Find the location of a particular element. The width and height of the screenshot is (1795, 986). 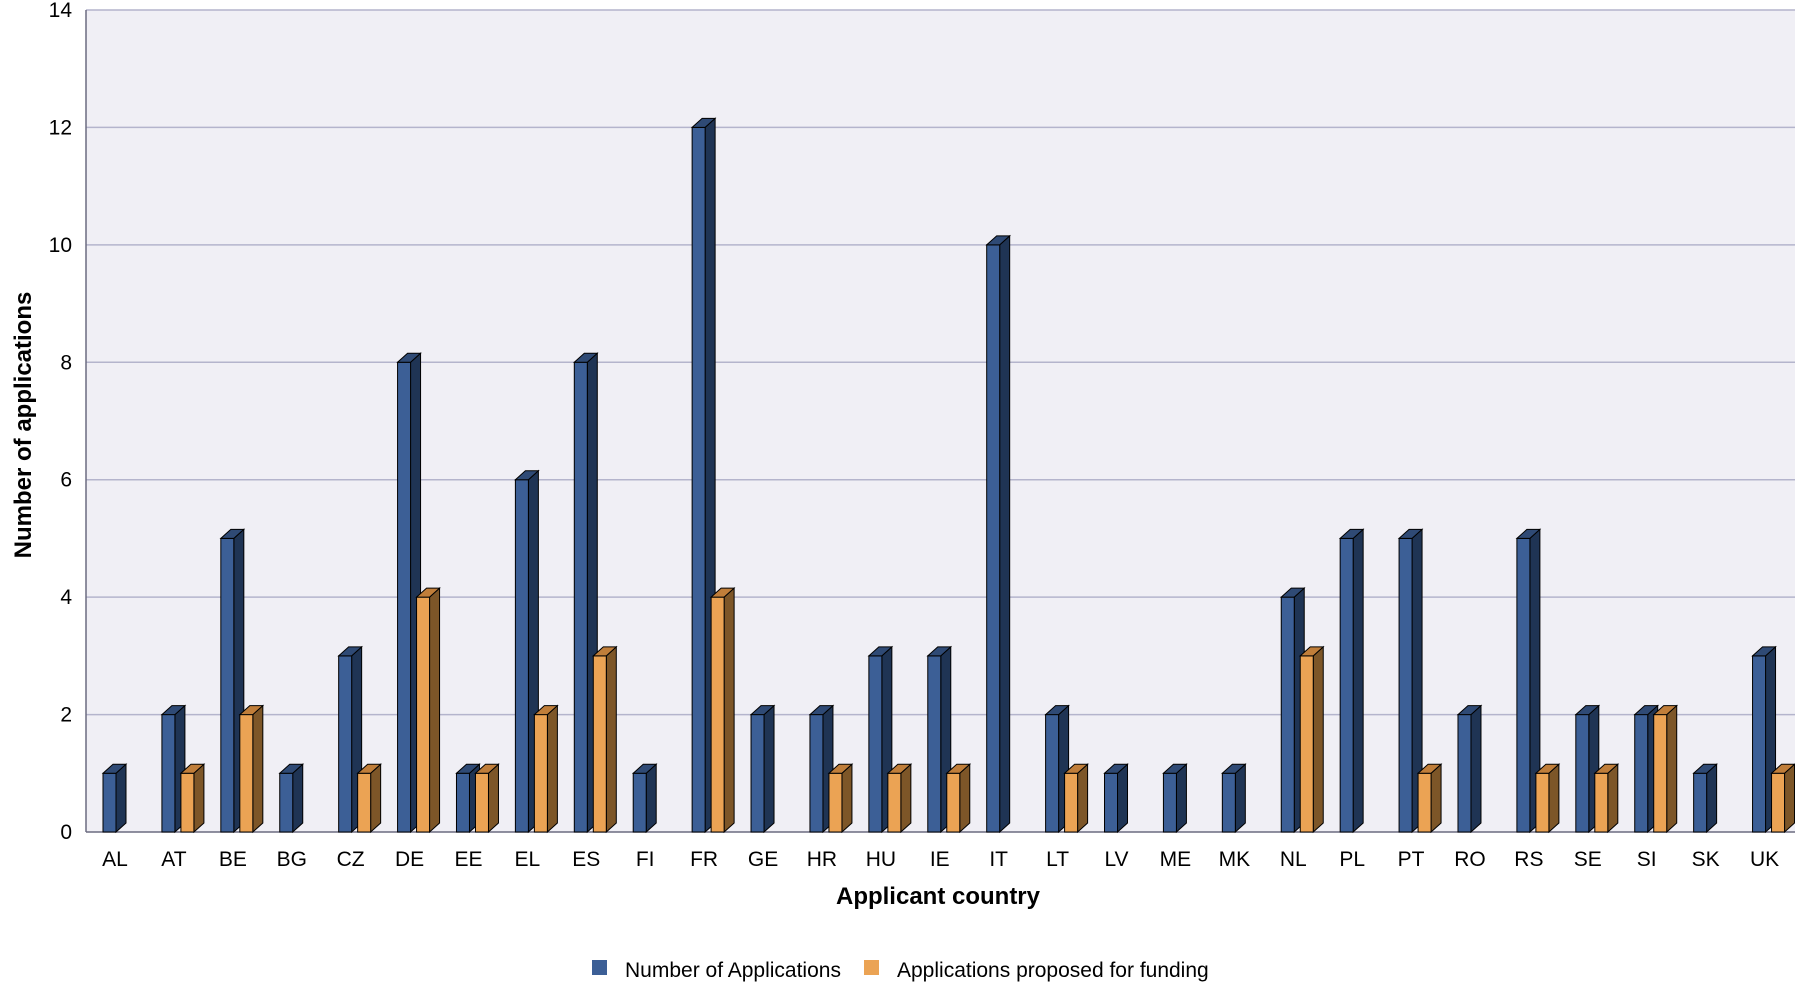

bar-applications-it is located at coordinates (998, 534).